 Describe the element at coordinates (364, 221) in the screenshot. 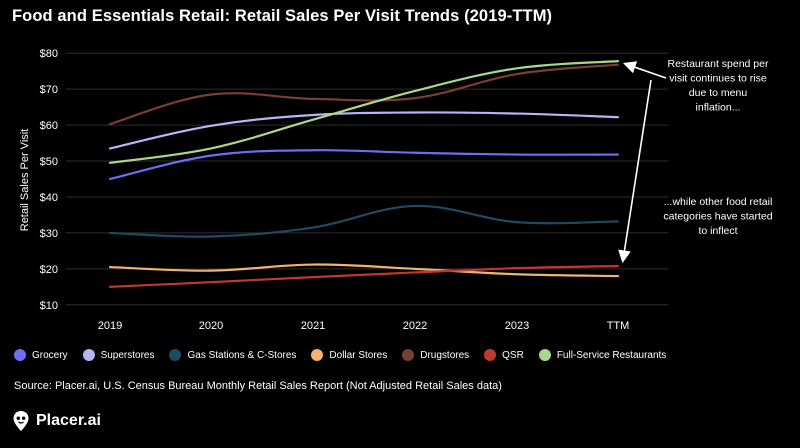

I see `series-line-gas-stations-c-stores` at that location.